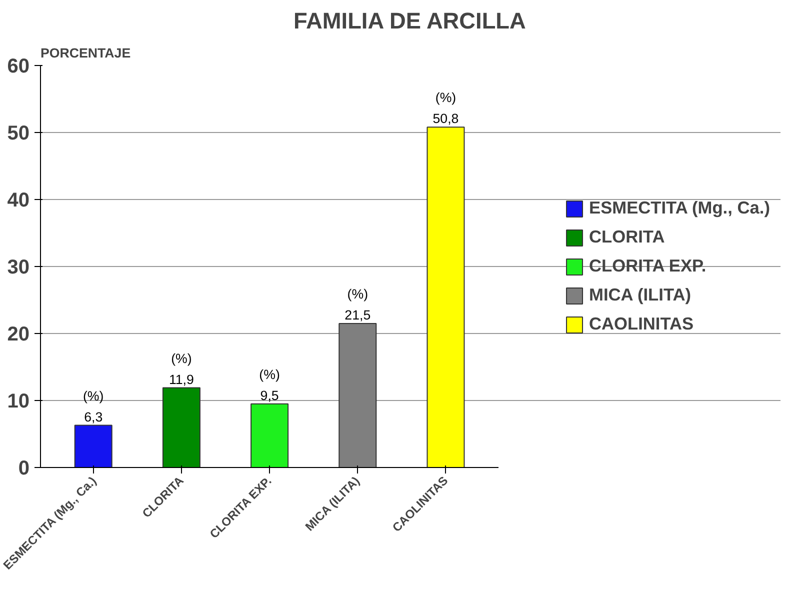 The image size is (809, 600). What do you see at coordinates (18, 67) in the screenshot?
I see `y-tick-label: 60` at bounding box center [18, 67].